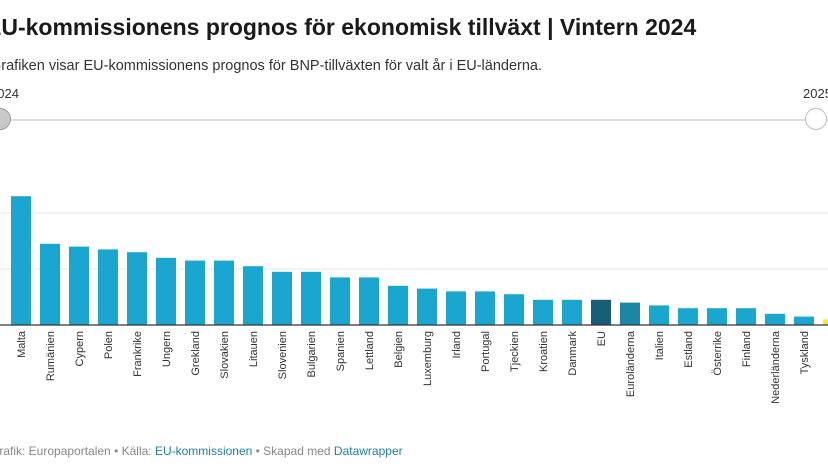 The height and width of the screenshot is (468, 828). What do you see at coordinates (368, 451) in the screenshot?
I see `datawrapper-link: Datawrapper` at bounding box center [368, 451].